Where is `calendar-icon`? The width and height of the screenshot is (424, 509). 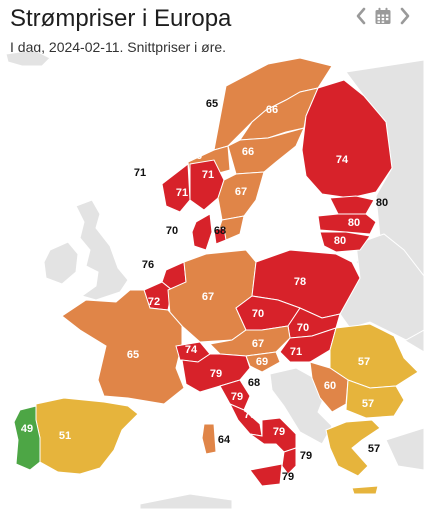
calendar-icon is located at coordinates (383, 15).